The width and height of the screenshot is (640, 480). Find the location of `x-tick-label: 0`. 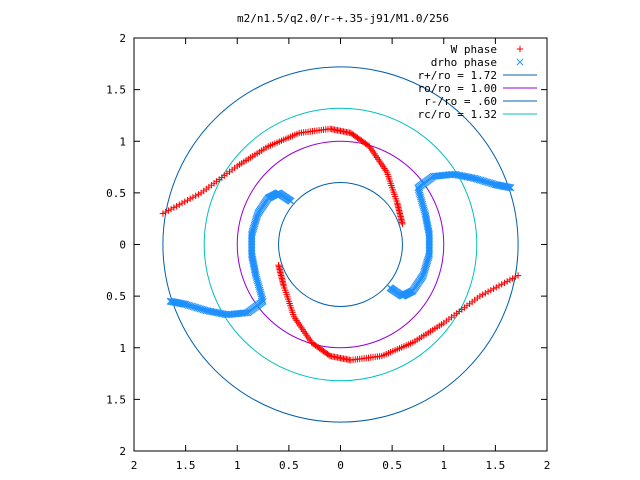

x-tick-label: 0 is located at coordinates (340, 465).